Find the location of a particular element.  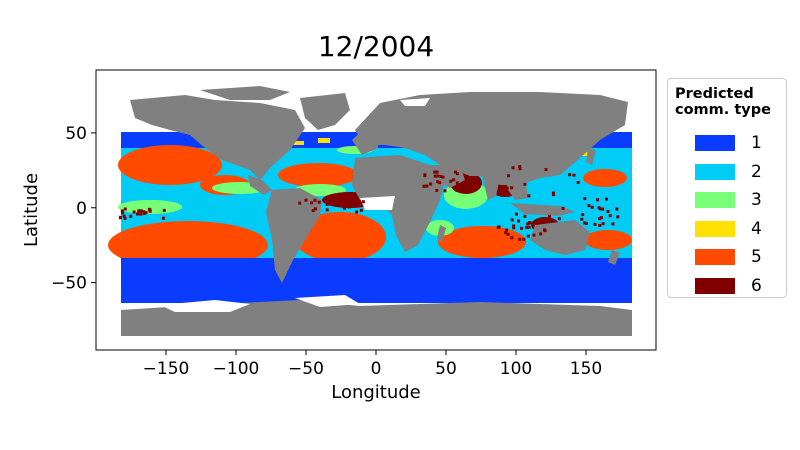

x-tick-label: −150 is located at coordinates (166, 369).